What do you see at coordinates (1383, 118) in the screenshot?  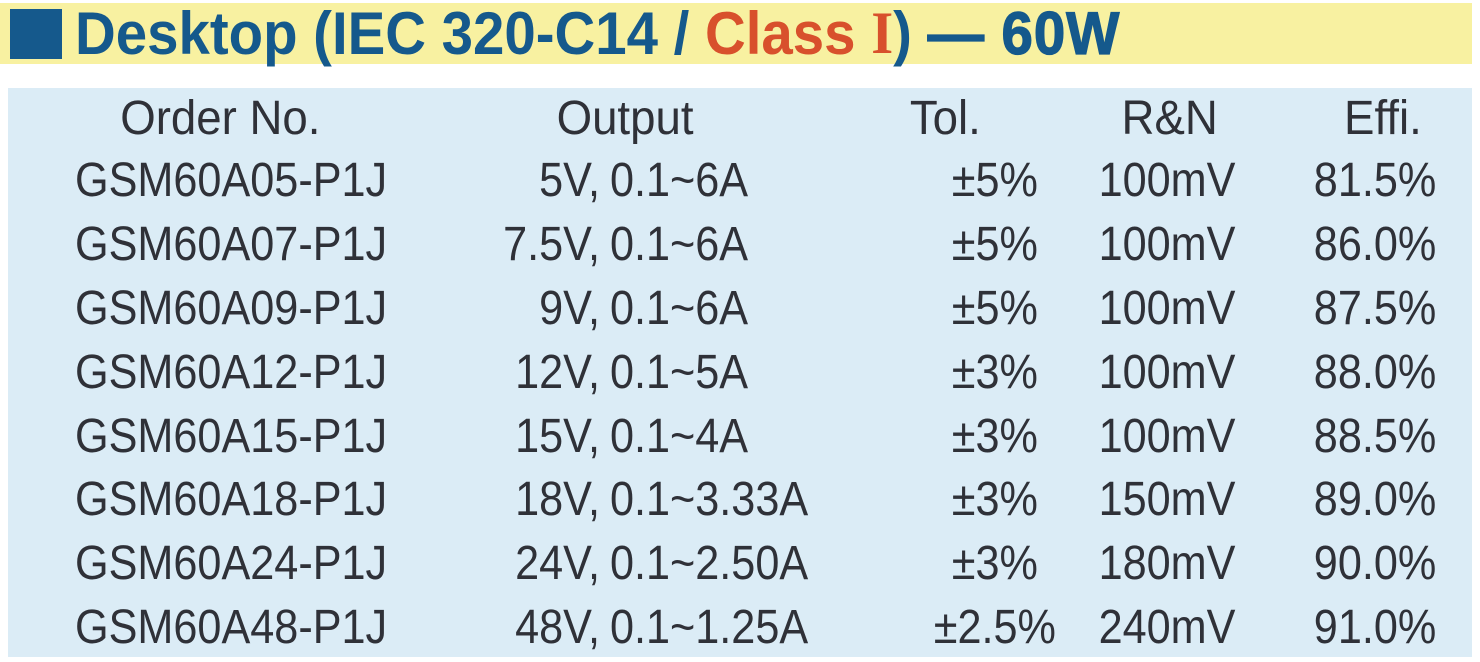 I see `column-header-efficiency: Effi.` at bounding box center [1383, 118].